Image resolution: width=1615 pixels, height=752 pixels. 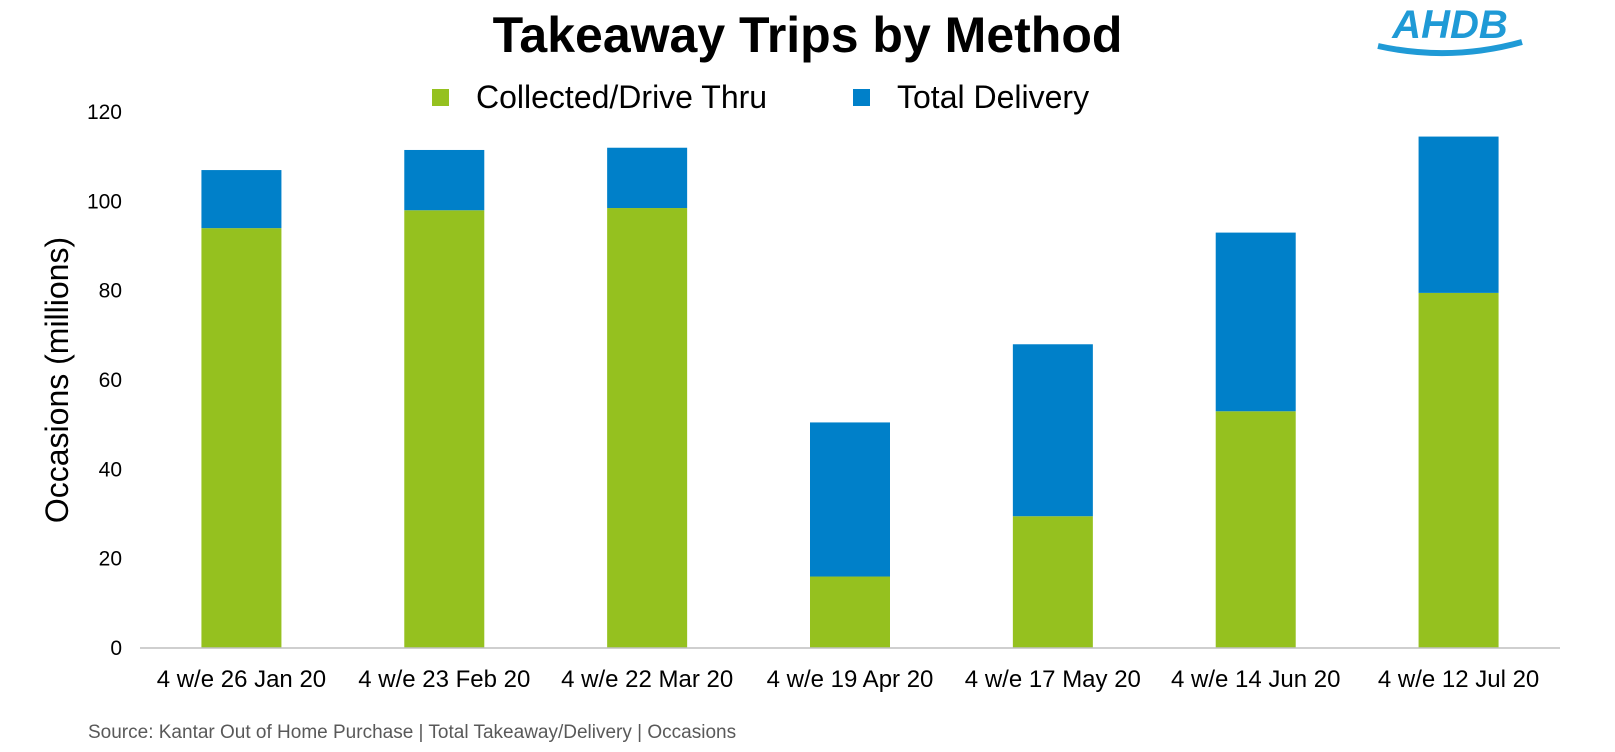 What do you see at coordinates (993, 97) in the screenshot?
I see `legend-label: Total Delivery` at bounding box center [993, 97].